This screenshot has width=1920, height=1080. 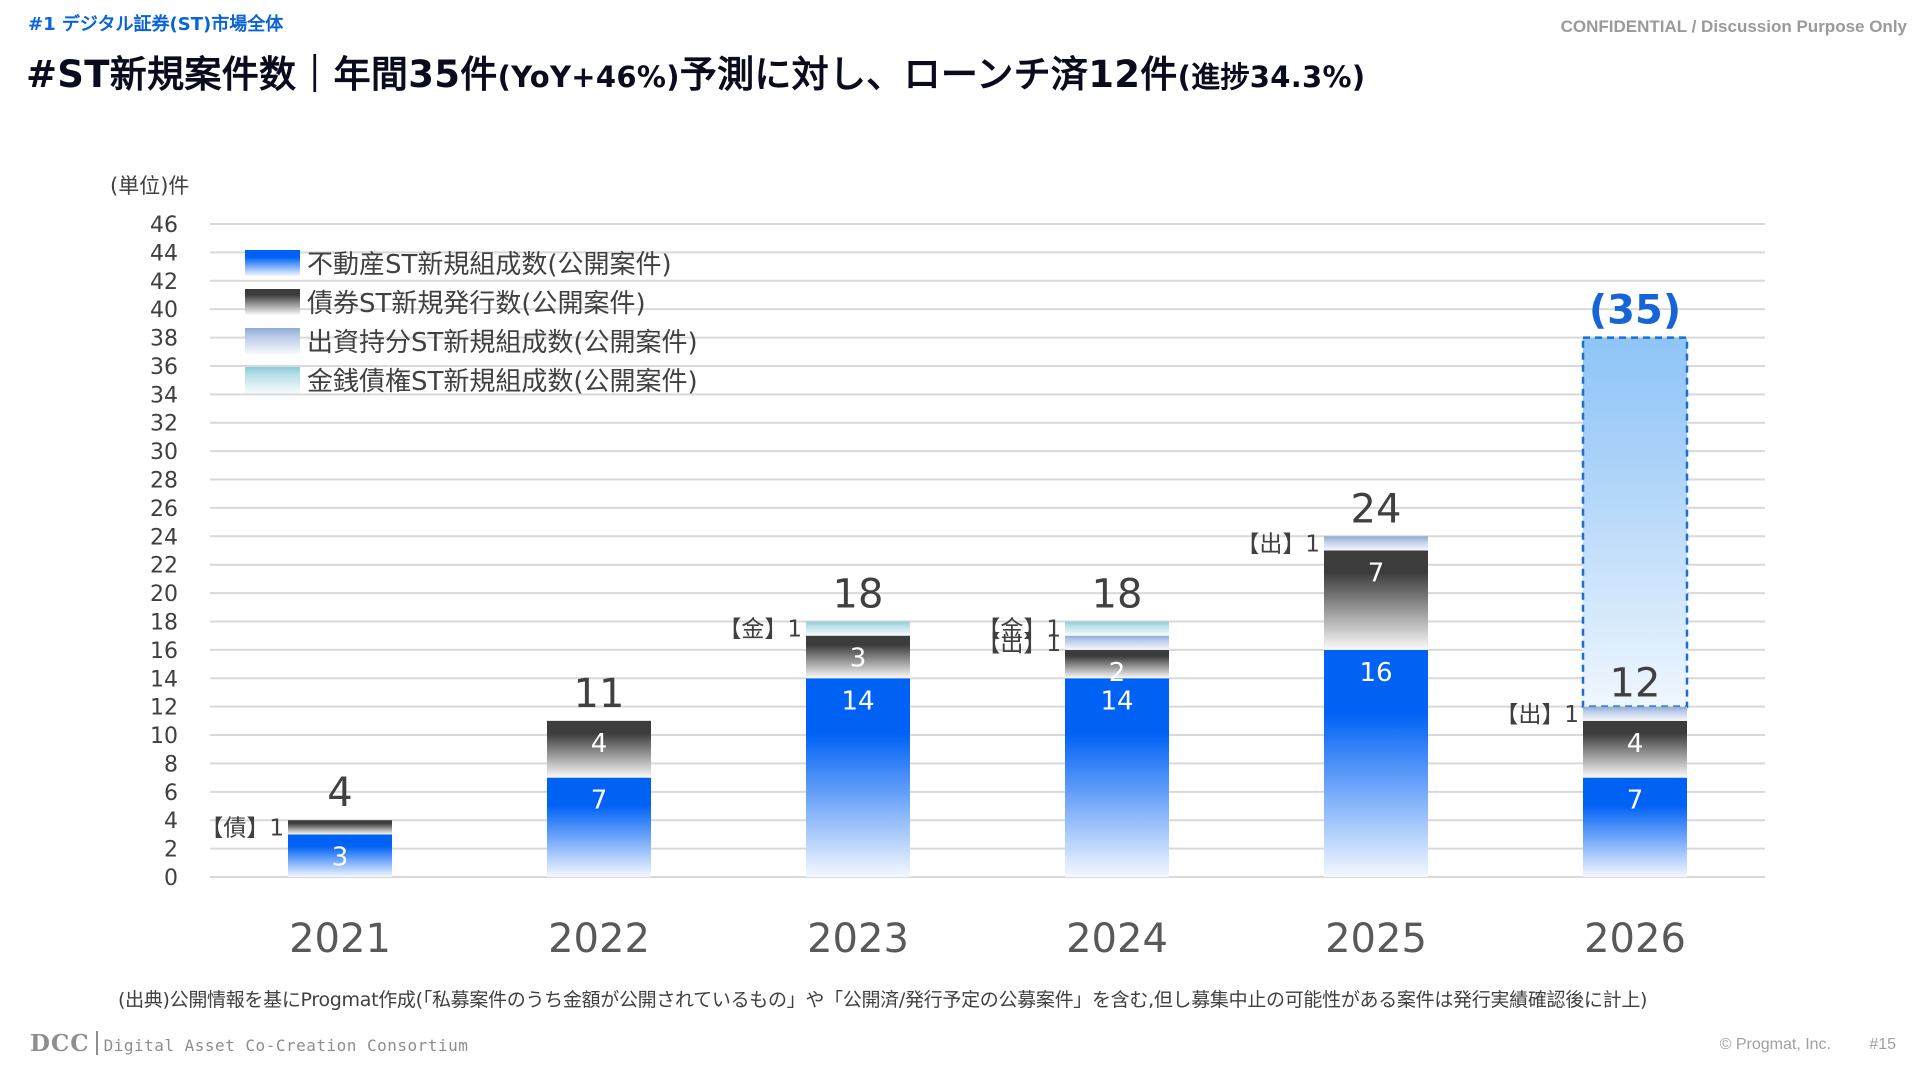 I want to click on y-tick-label: 44, so click(x=164, y=253).